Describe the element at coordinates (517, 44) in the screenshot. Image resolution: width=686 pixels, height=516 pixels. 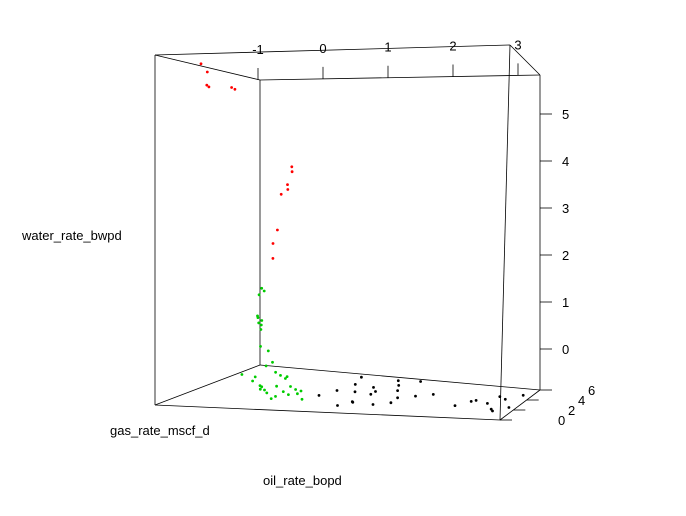
I see `top-axis-tick-label: 3` at that location.